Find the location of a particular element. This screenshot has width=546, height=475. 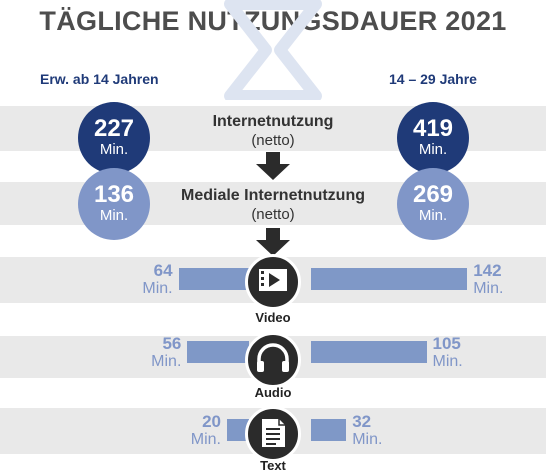

video-left-value-label: 64 Min. is located at coordinates (143, 279).